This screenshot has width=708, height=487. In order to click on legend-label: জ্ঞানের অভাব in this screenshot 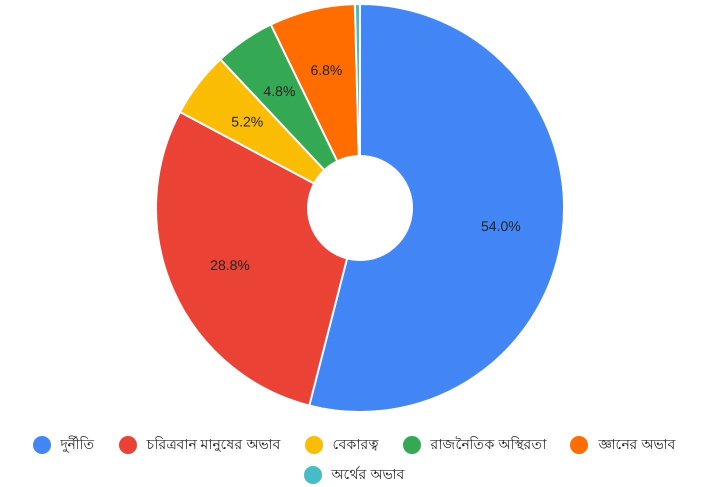, I will do `click(637, 444)`.